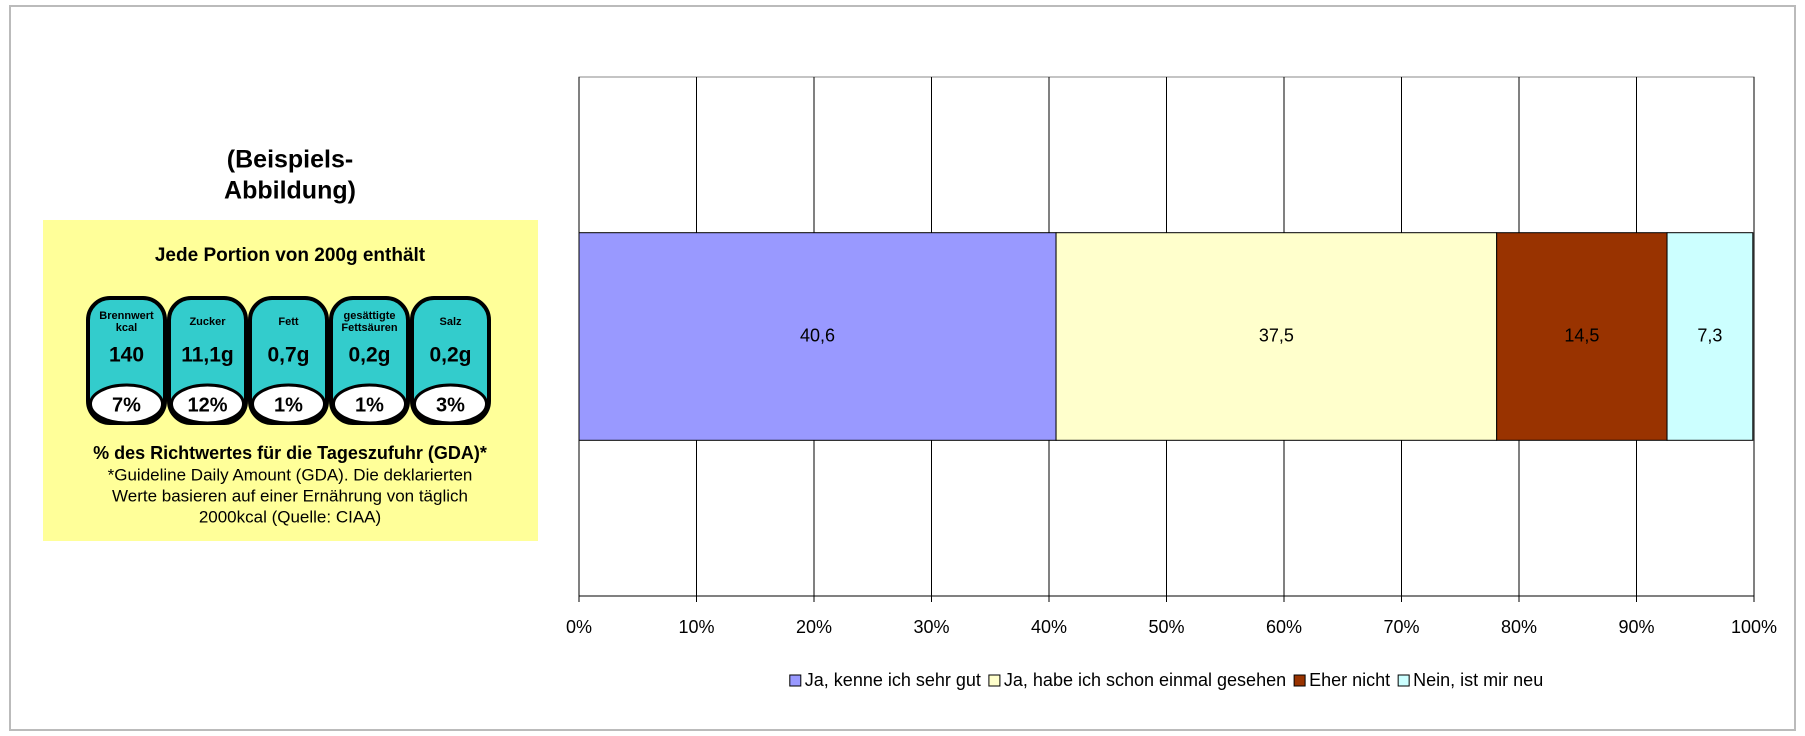  I want to click on caption: (Beispiels-, so click(290, 160).